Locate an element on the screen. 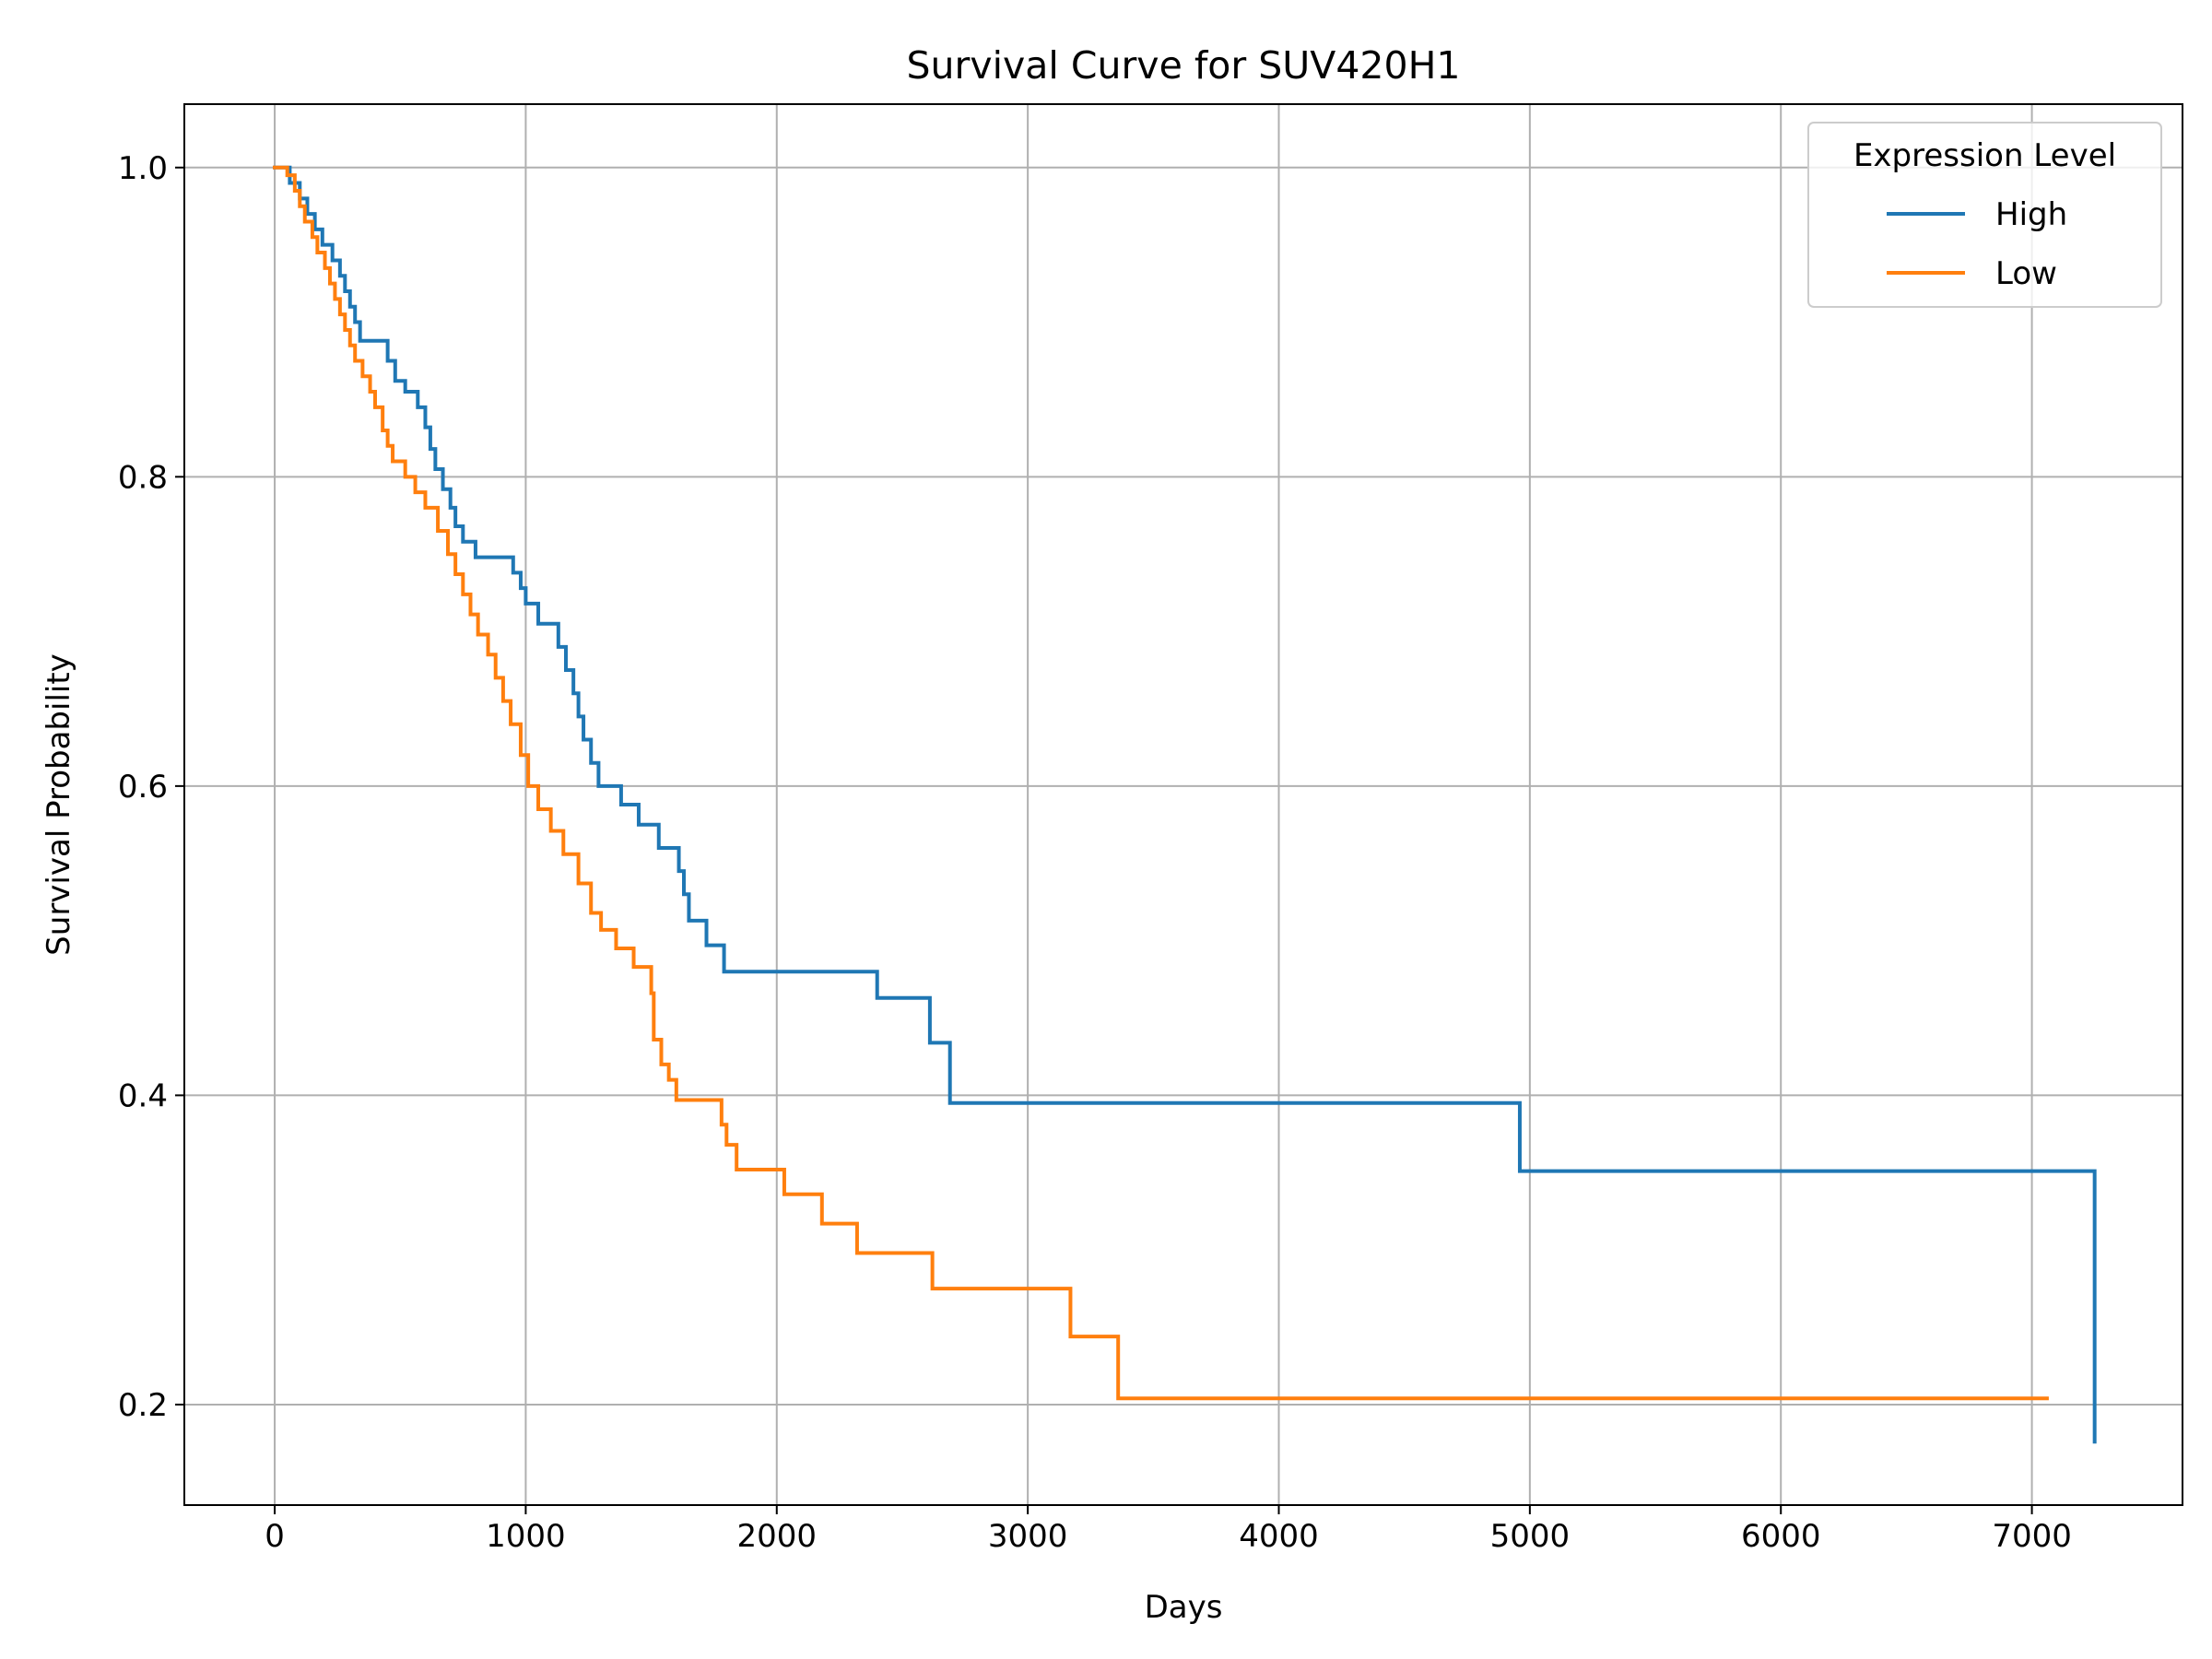 The height and width of the screenshot is (1659, 2212). legend: Expression Level High Low is located at coordinates (1984, 215).